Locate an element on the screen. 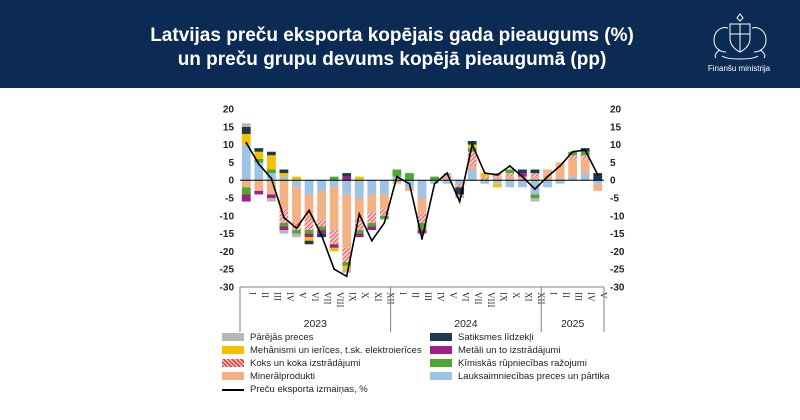 The image size is (800, 420). bar-segment-s2-c10 is located at coordinates (372, 217).